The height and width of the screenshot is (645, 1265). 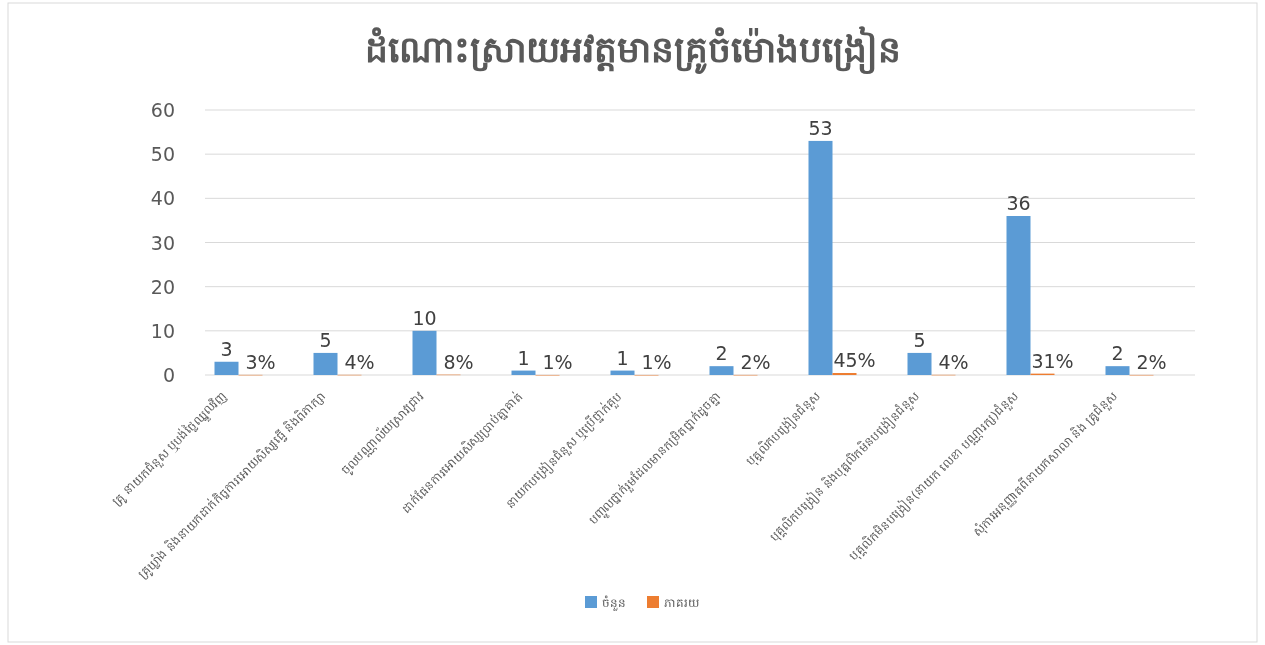 I want to click on data-label: 31%, so click(x=1052, y=360).